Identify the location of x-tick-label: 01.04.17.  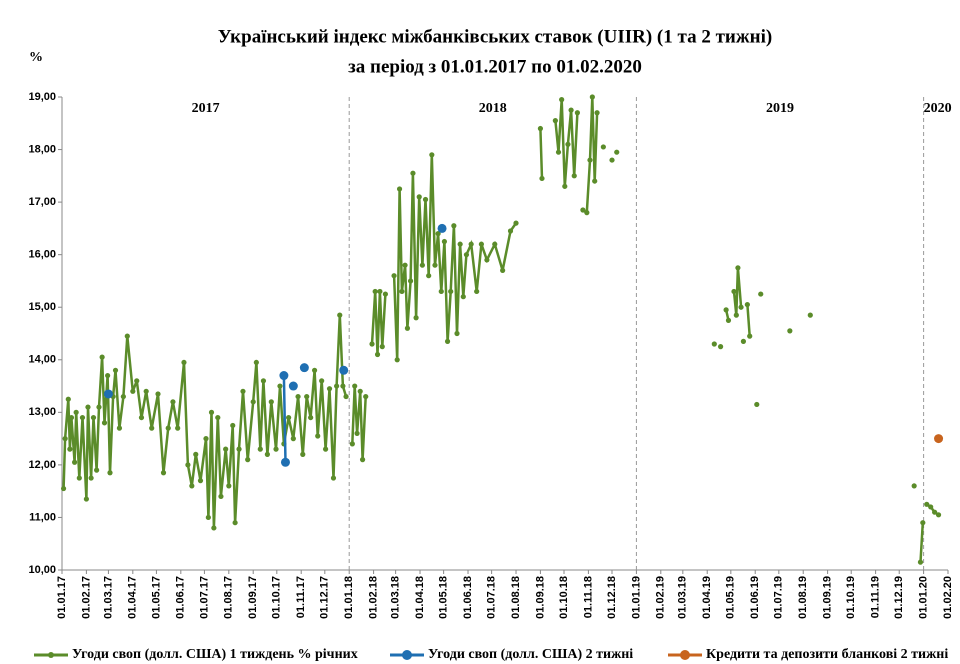
(133, 597).